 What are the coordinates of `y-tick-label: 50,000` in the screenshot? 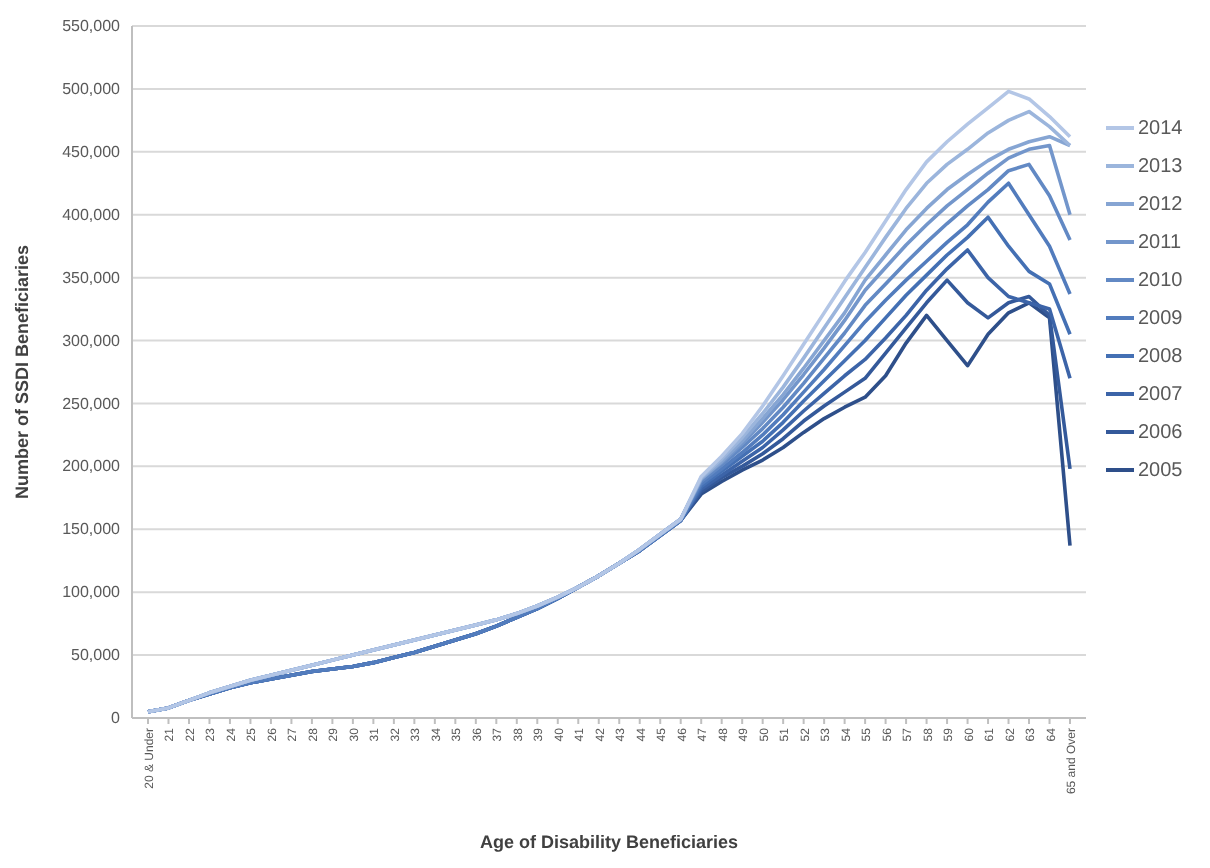 It's located at (96, 655).